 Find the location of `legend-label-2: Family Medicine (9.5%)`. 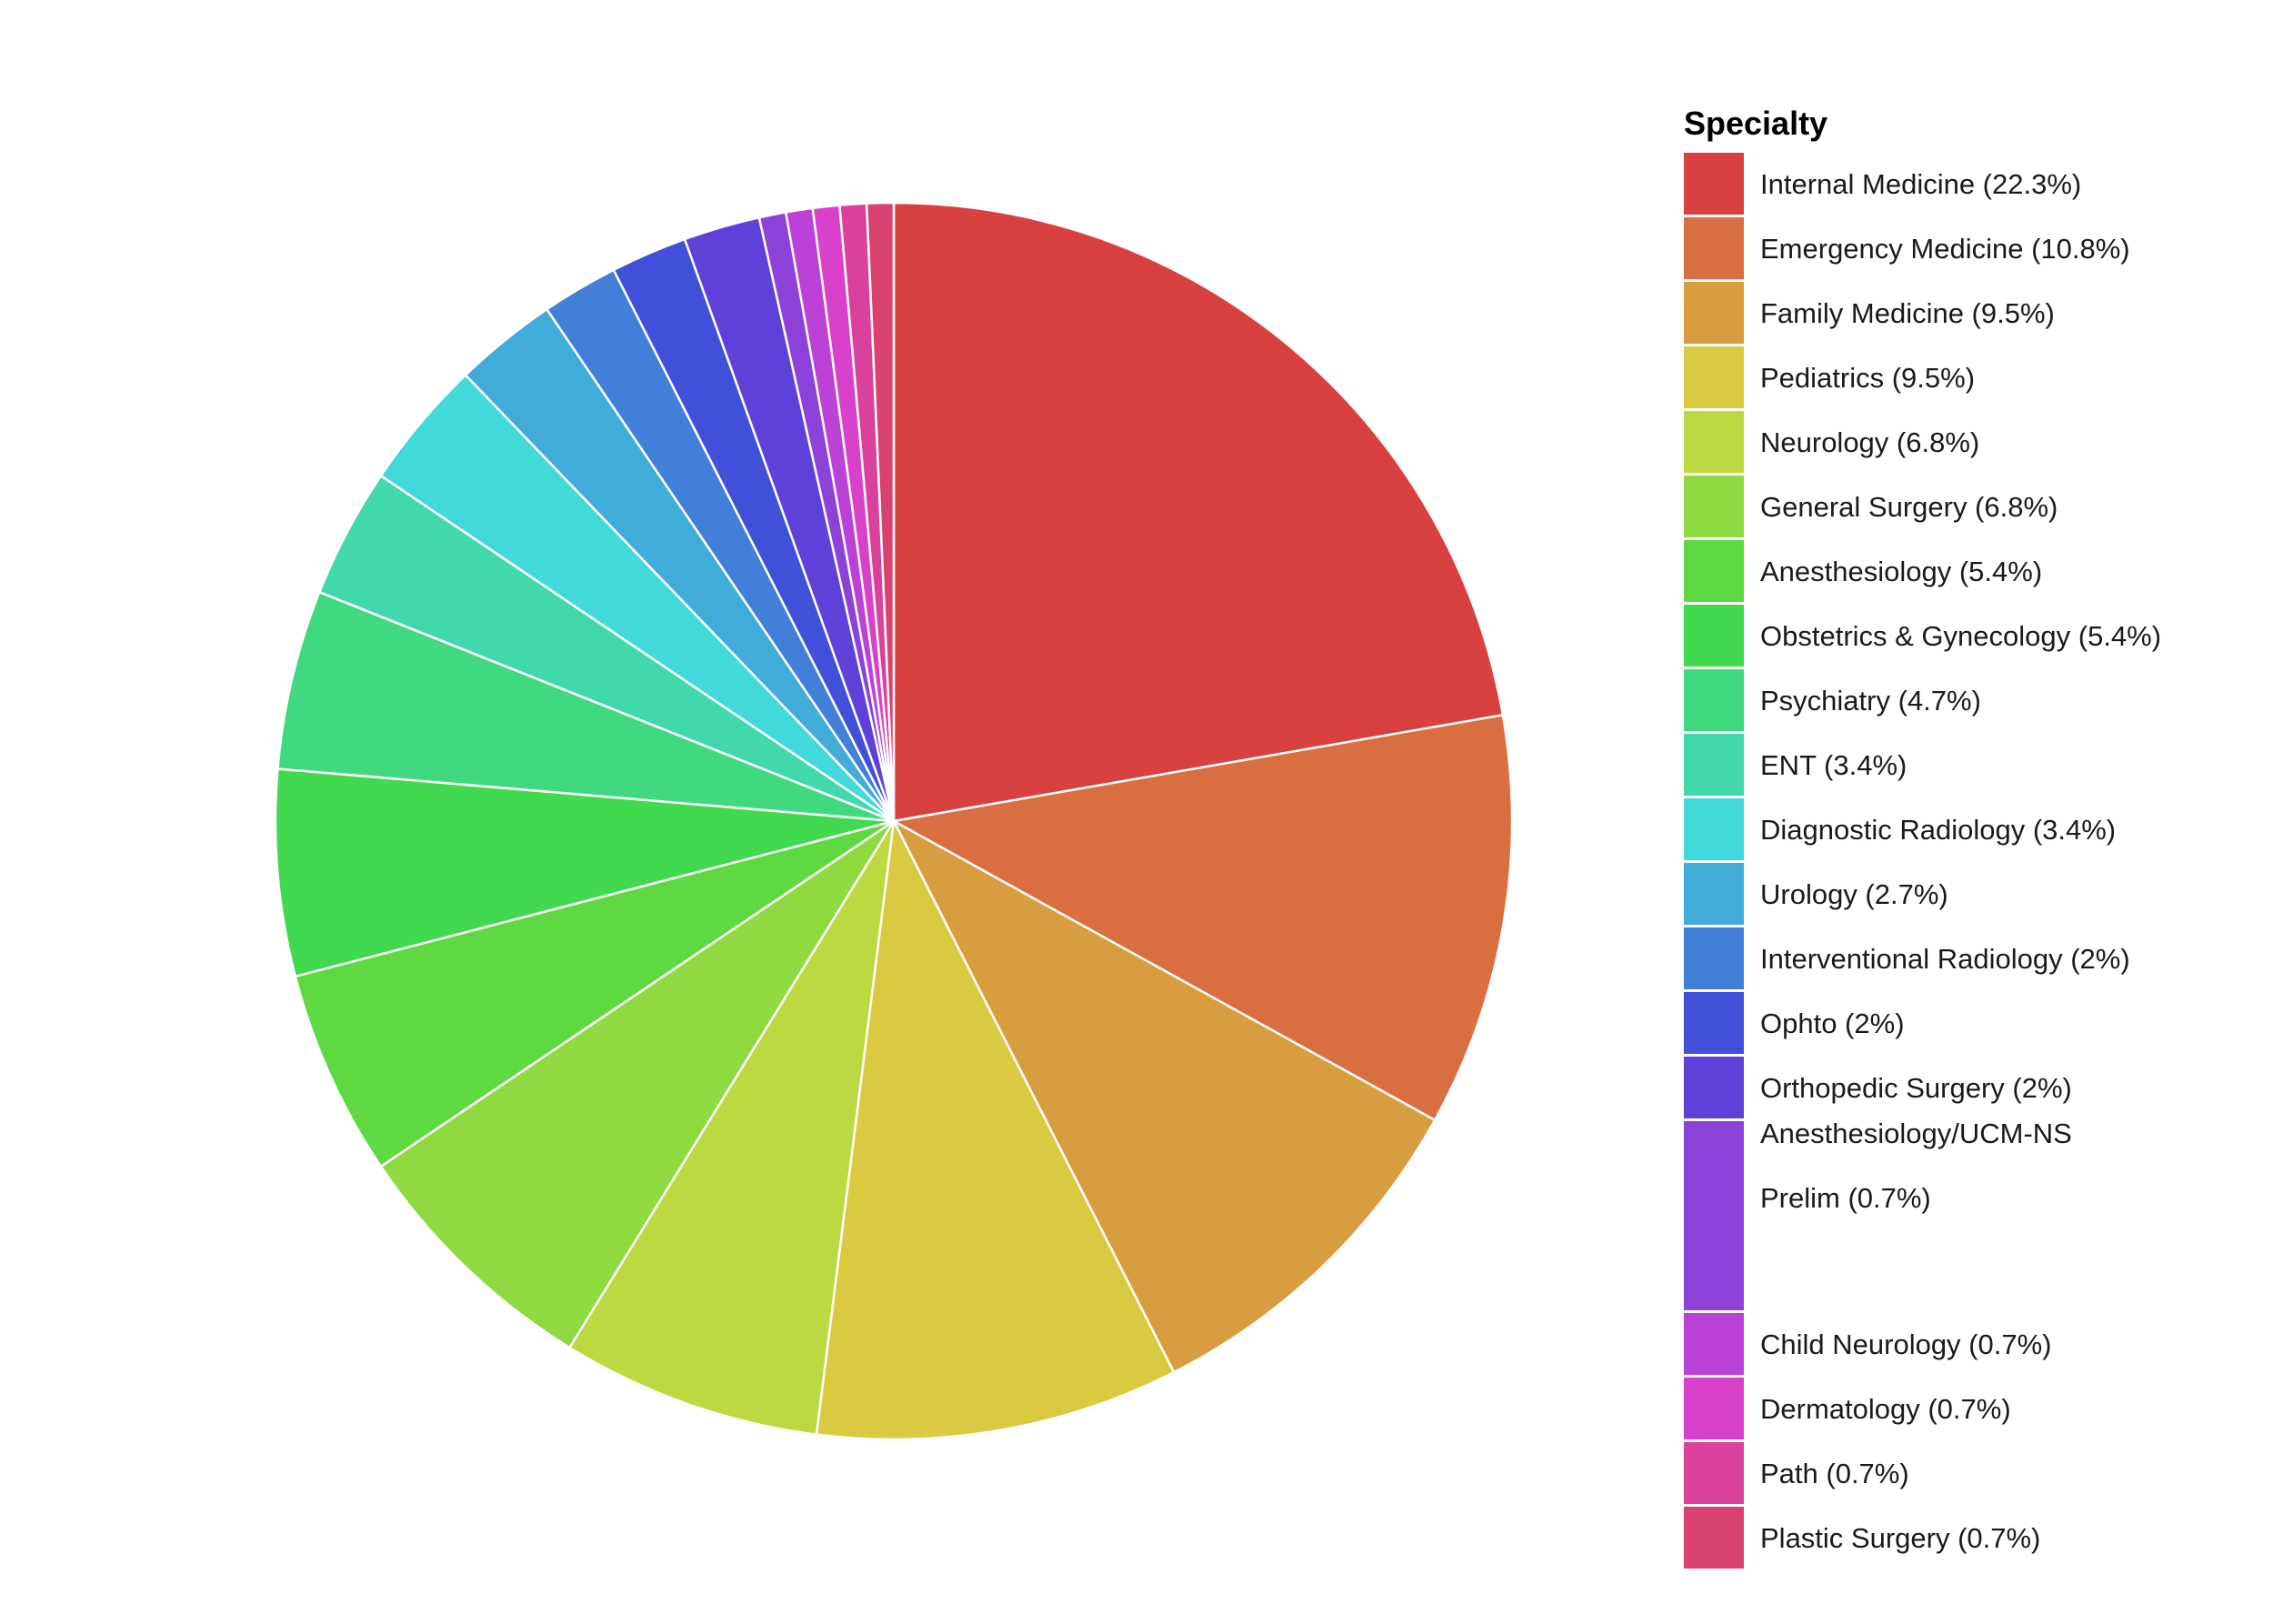

legend-label-2: Family Medicine (9.5%) is located at coordinates (1907, 313).